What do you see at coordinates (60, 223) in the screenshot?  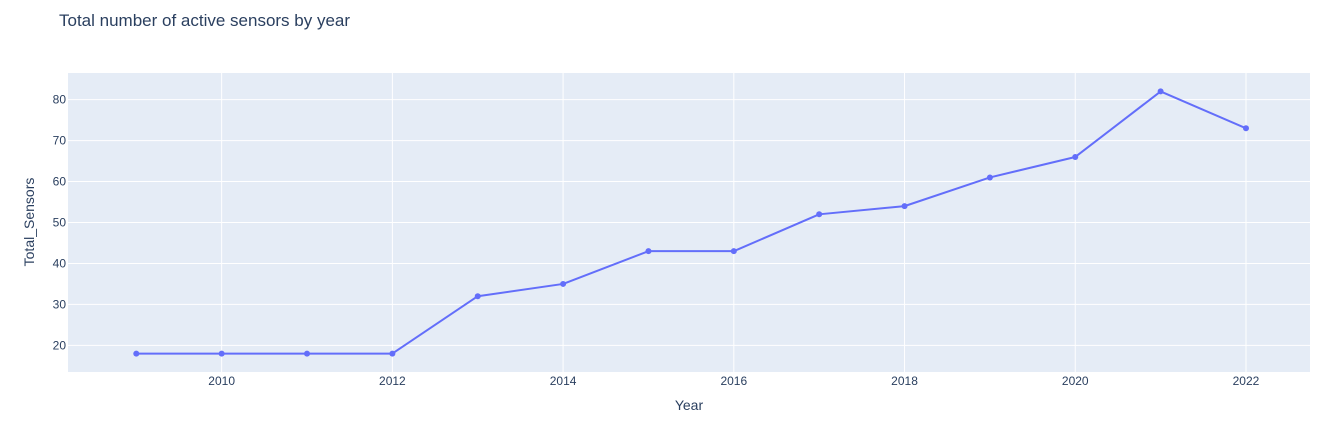 I see `y-tick-label: 50` at bounding box center [60, 223].